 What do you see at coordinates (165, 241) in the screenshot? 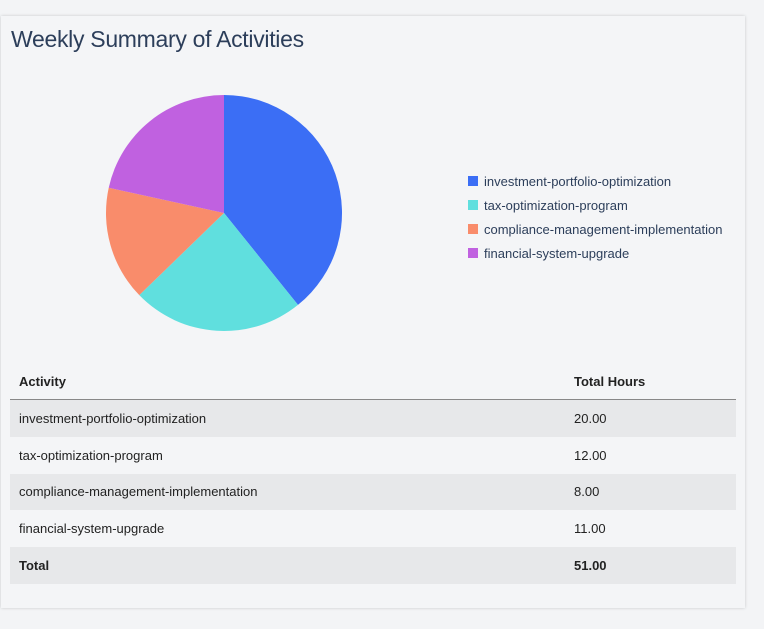
I see `pie-slice-compliance-management-implementation` at bounding box center [165, 241].